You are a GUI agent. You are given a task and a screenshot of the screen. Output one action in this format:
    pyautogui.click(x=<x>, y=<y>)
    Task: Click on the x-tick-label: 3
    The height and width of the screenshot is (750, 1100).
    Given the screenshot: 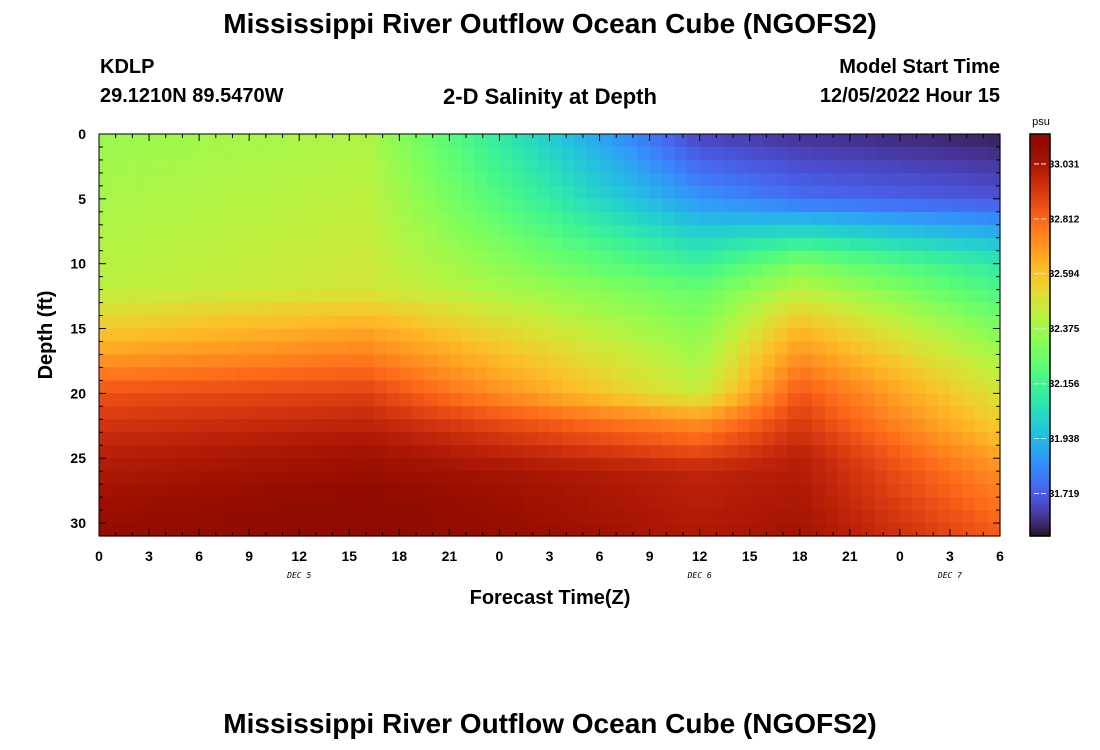 What is the action you would take?
    pyautogui.click(x=950, y=556)
    